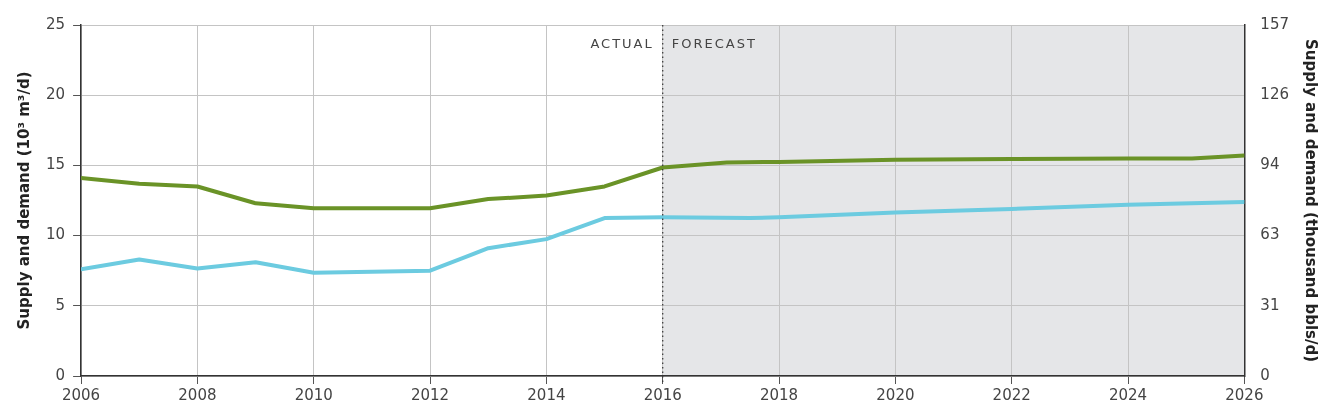 The image size is (1335, 417). I want to click on y2-tick-label: 31, so click(1270, 304).